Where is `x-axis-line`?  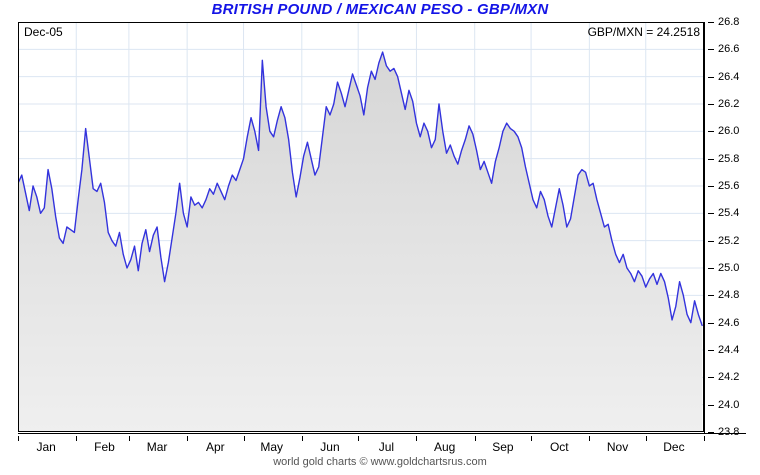 x-axis-line is located at coordinates (382, 433).